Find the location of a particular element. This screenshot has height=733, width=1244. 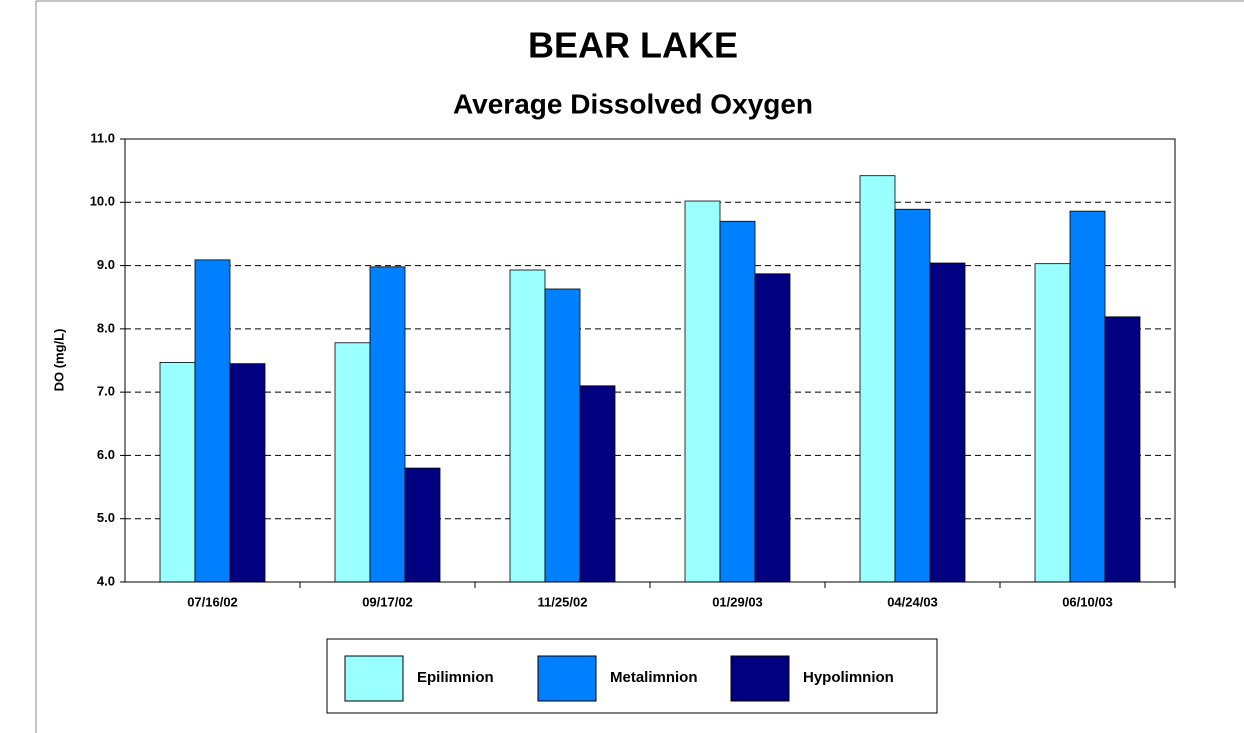

legend-label: Hypolimnion is located at coordinates (848, 677).